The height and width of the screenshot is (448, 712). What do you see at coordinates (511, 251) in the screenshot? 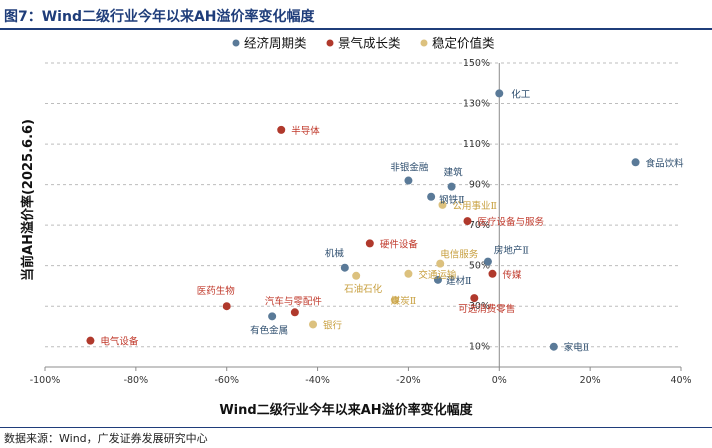
I see `point-label: 房地产Ⅱ` at bounding box center [511, 251].